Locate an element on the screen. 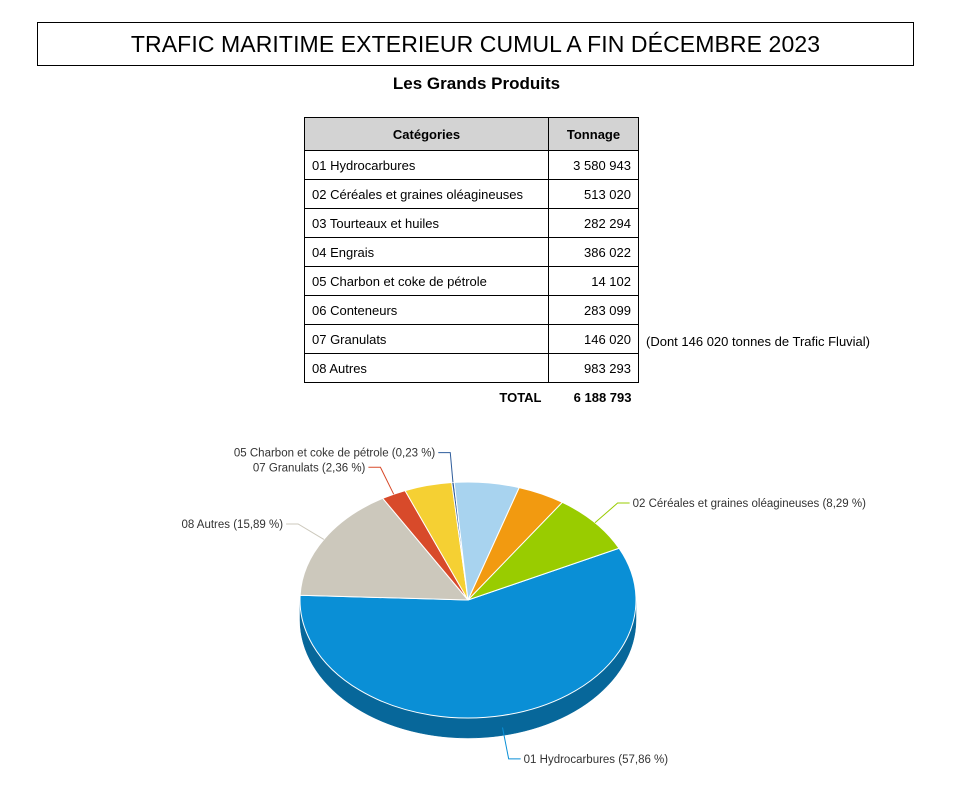  tonnage-cell: 3 580 943 is located at coordinates (593, 165).